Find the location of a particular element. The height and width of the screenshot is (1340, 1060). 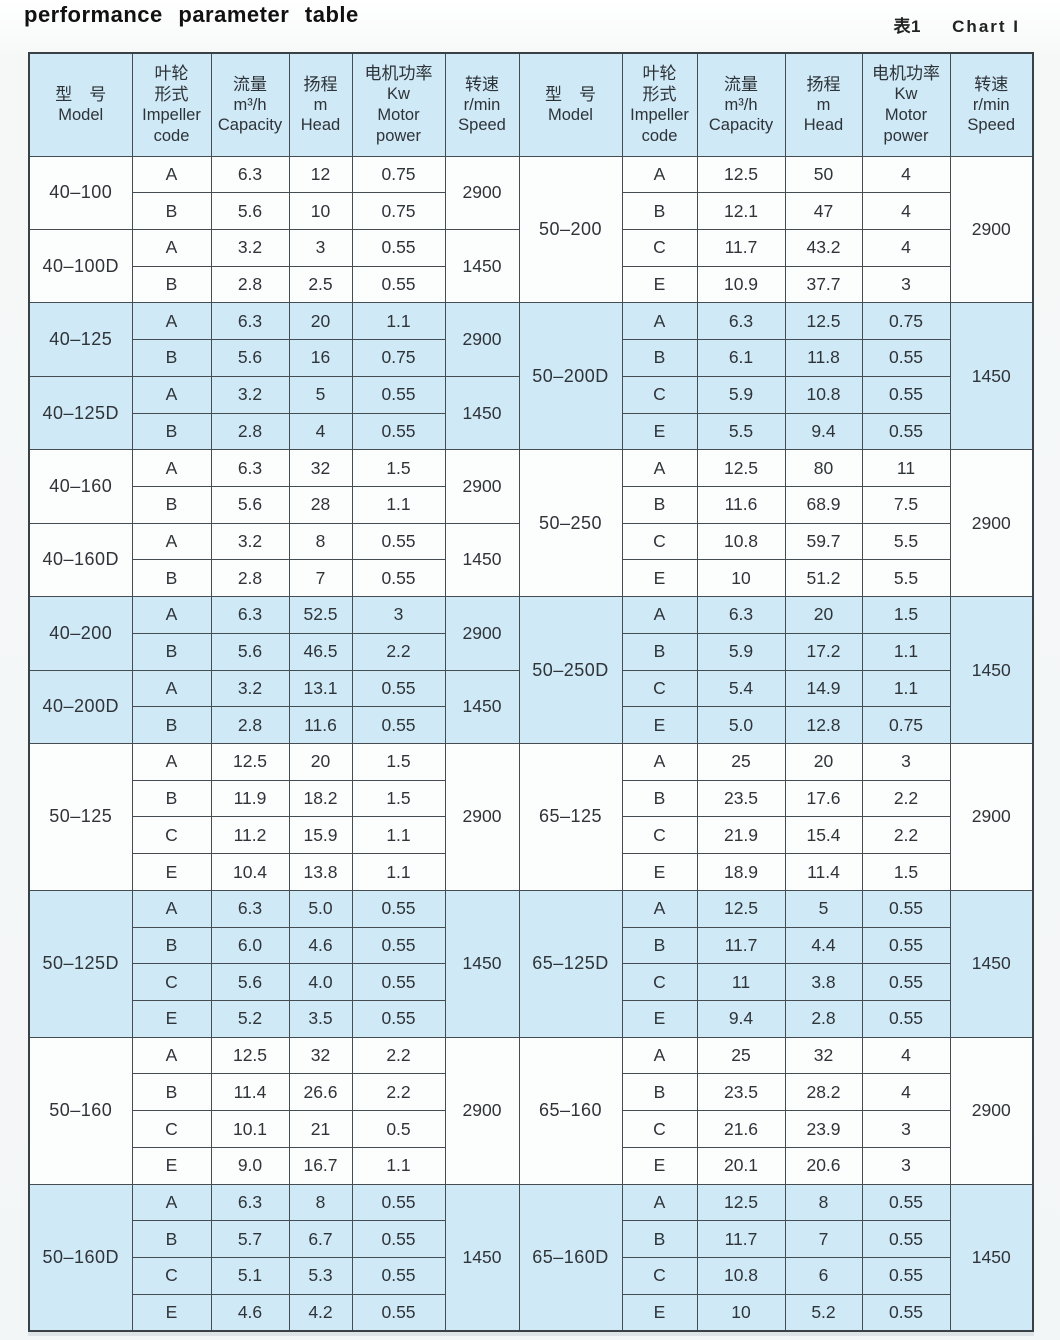

capacity-cell-right: 6.1 is located at coordinates (741, 358).